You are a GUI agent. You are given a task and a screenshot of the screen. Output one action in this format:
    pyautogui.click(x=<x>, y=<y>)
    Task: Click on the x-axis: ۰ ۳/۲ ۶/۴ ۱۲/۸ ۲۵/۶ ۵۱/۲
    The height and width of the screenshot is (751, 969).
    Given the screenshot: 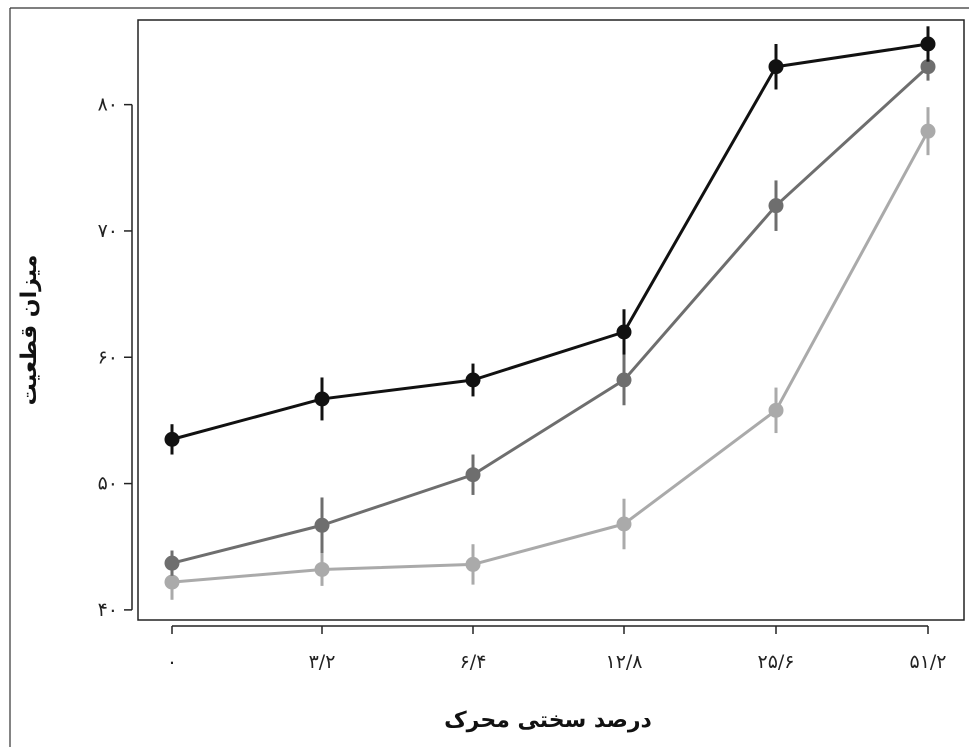 What is the action you would take?
    pyautogui.click(x=557, y=649)
    